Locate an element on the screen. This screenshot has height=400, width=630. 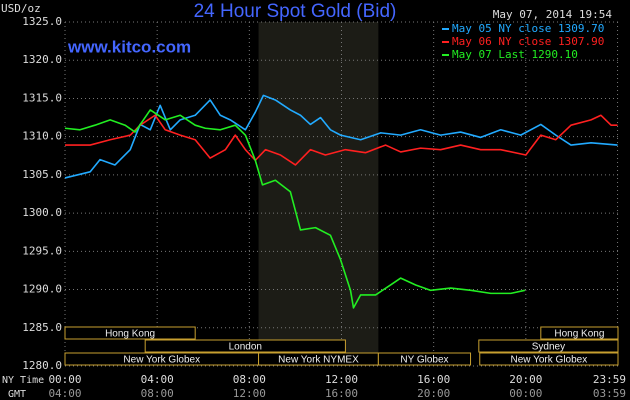
x-axis-label: NY Time is located at coordinates (23, 380).